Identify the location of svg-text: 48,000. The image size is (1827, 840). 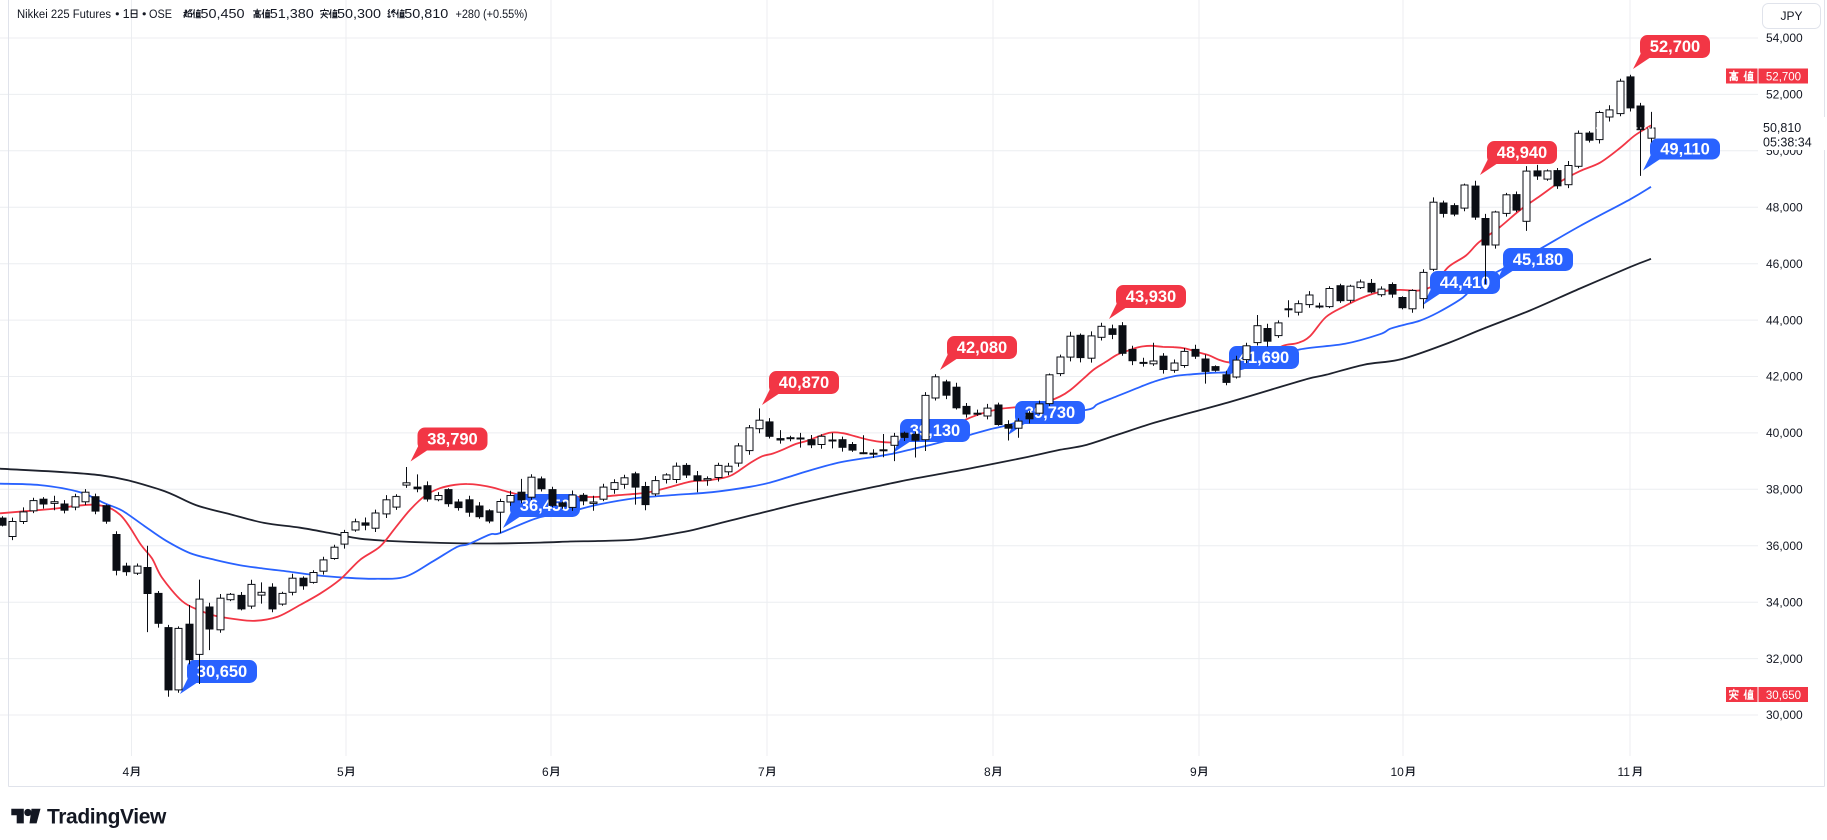
(1784, 208).